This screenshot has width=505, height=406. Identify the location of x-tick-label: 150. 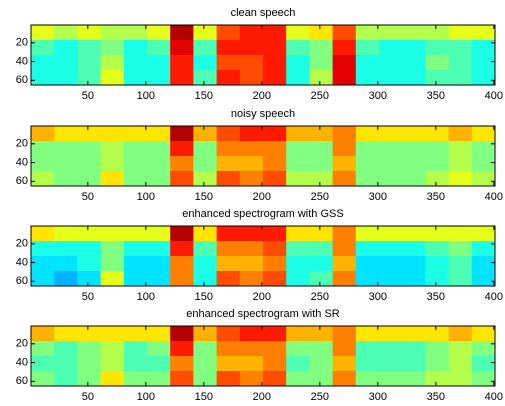
(204, 197).